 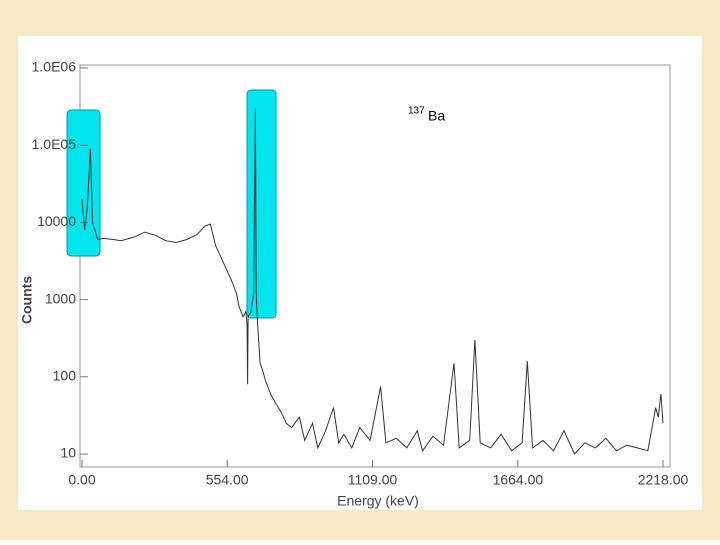 I want to click on y-tick-label: 100, so click(x=65, y=376).